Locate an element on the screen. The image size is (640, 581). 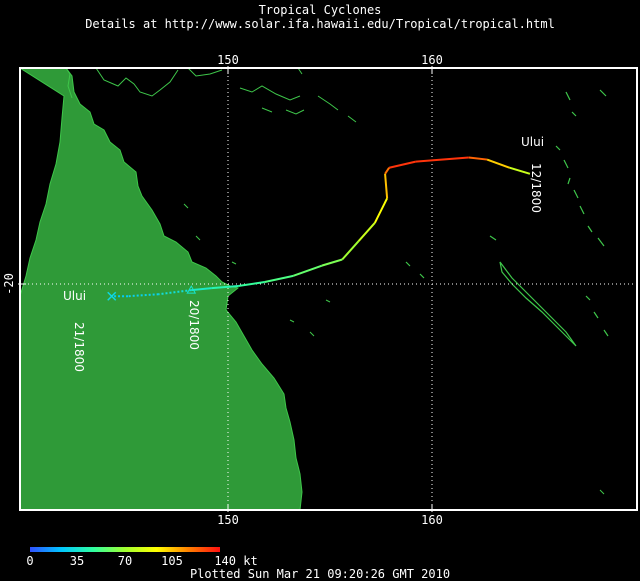
lon-tick-bottom-150: 150 is located at coordinates (228, 520).